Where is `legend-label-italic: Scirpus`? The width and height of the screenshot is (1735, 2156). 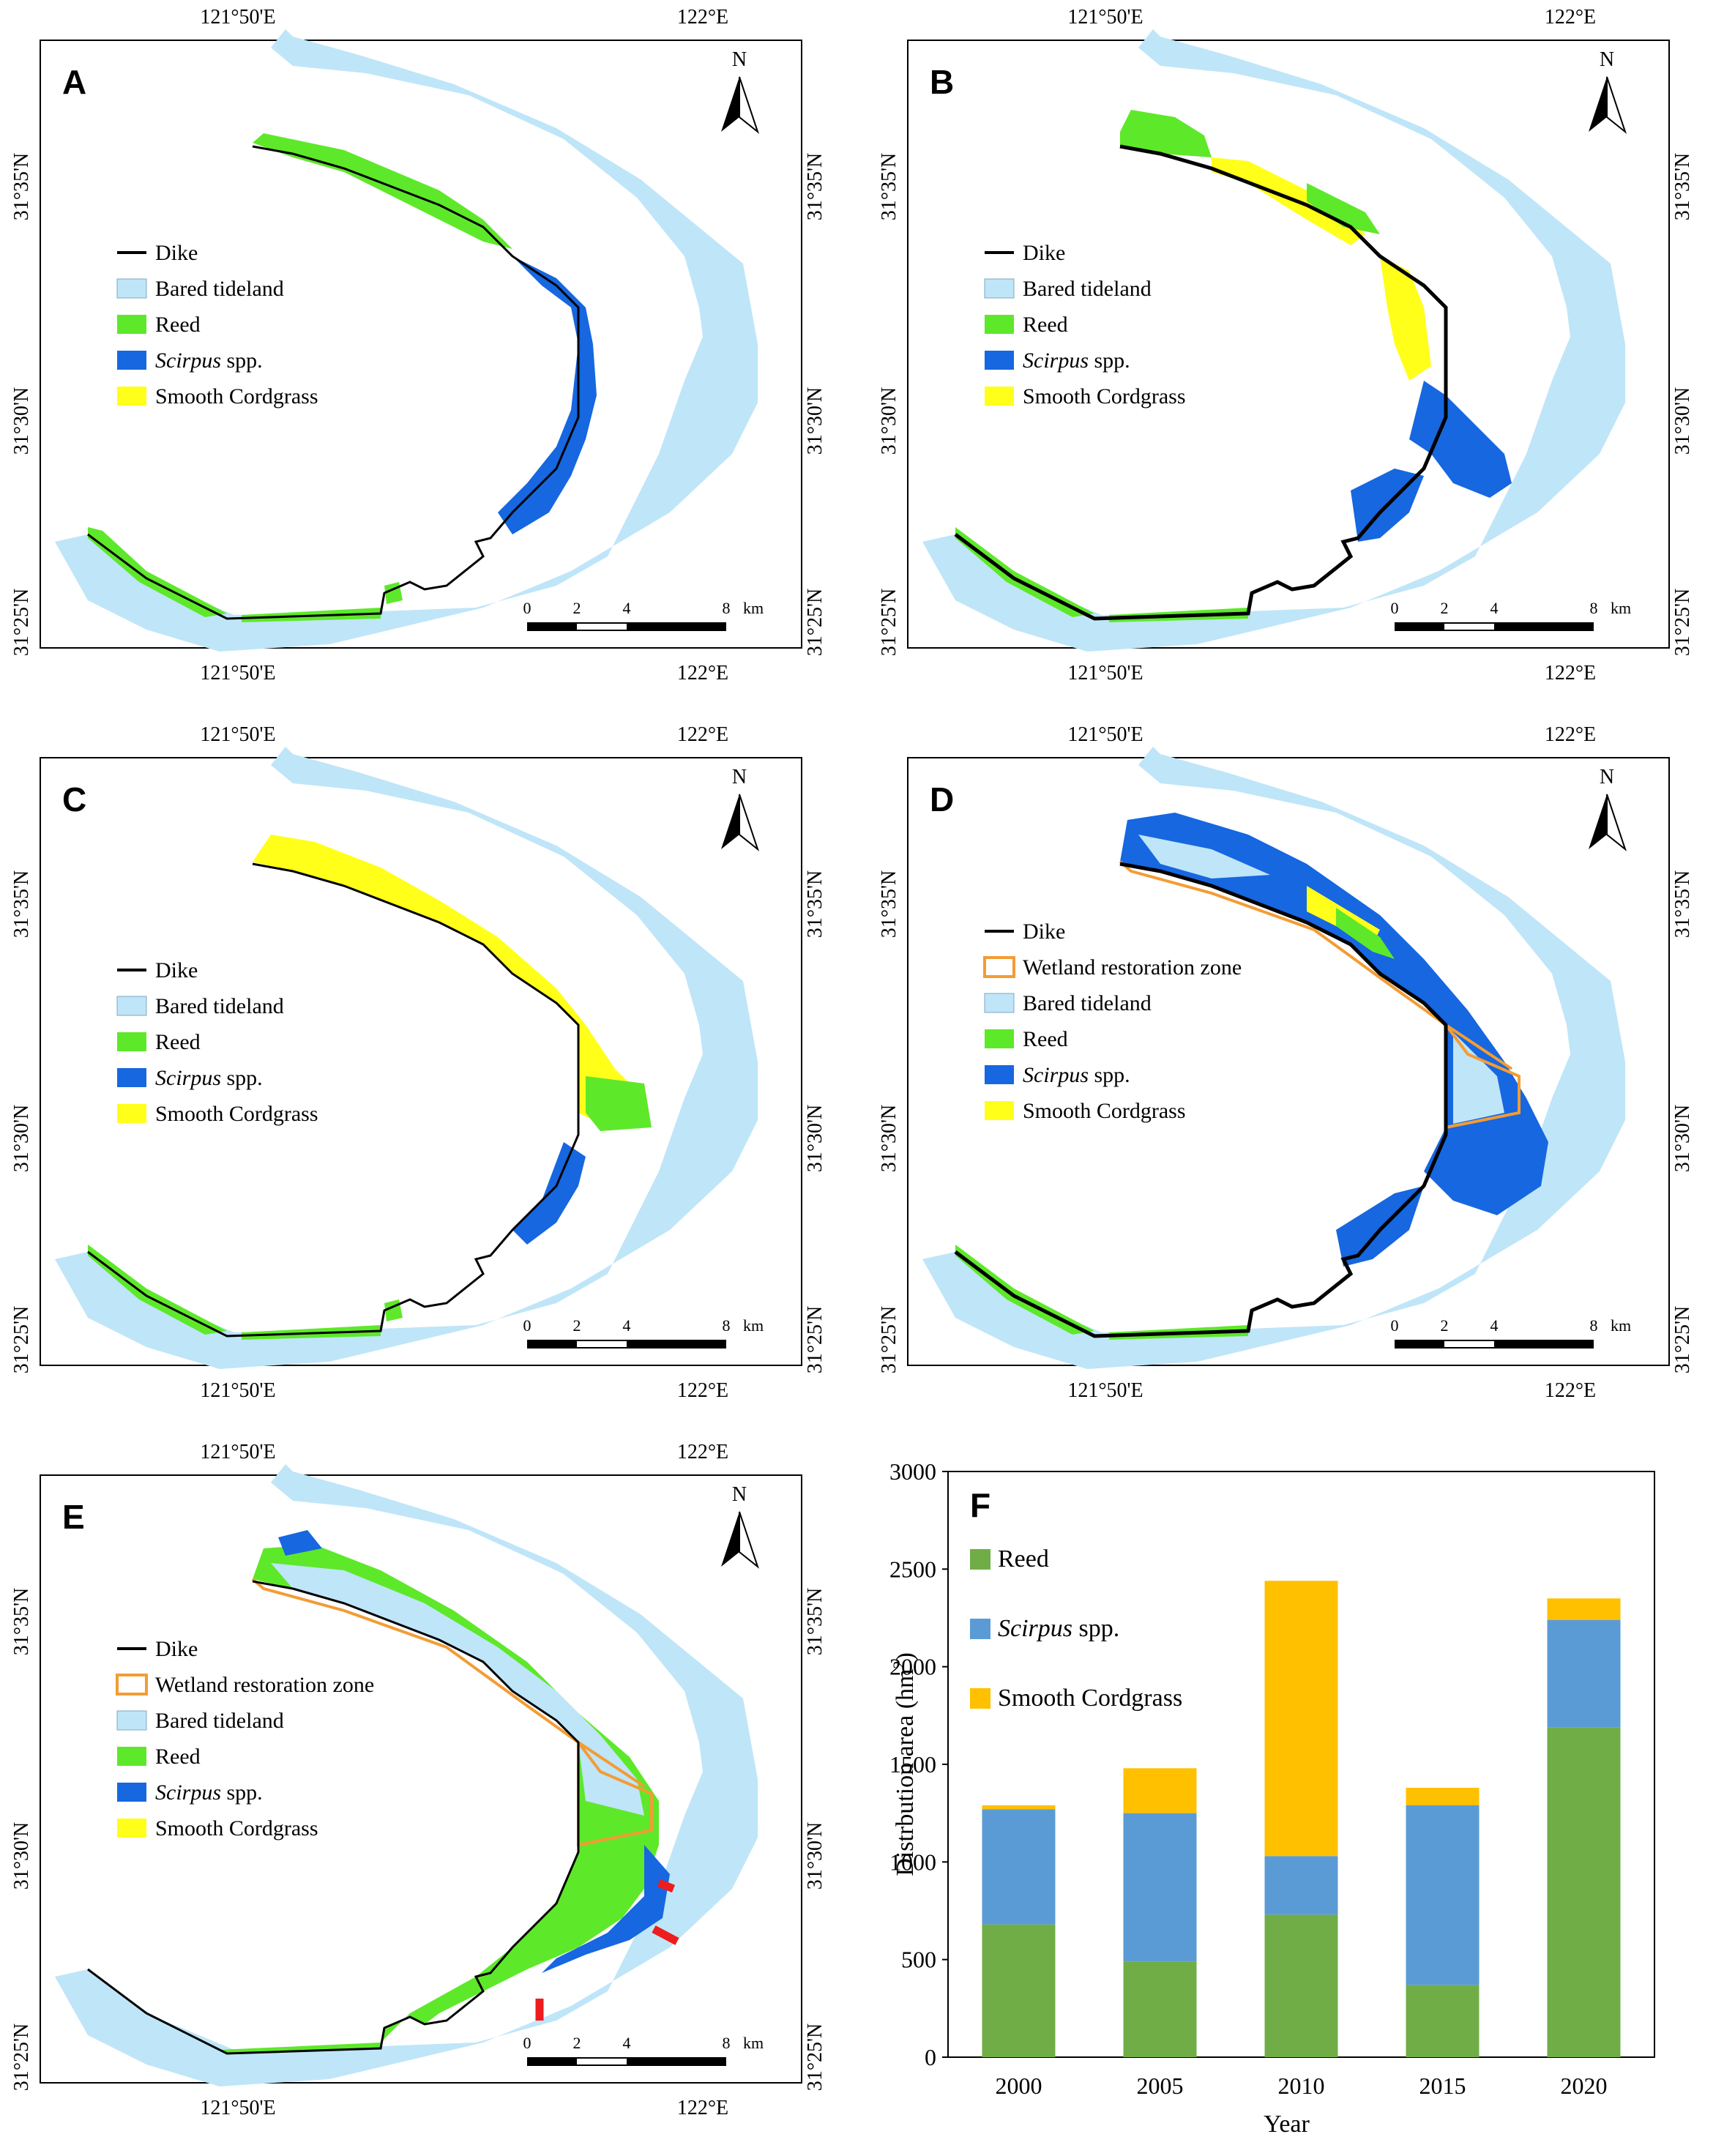 legend-label-italic: Scirpus is located at coordinates (1056, 360).